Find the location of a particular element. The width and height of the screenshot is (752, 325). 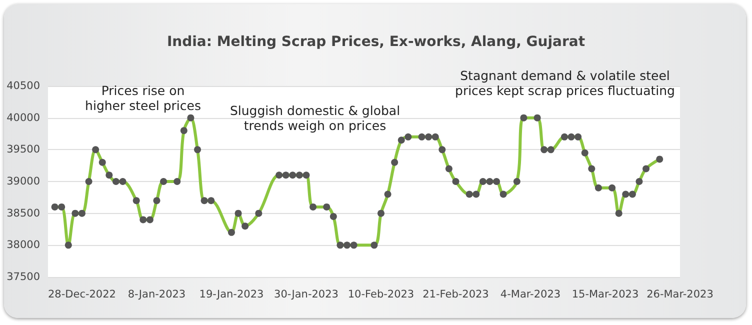

y-tick-label: 39500 is located at coordinates (23, 150).